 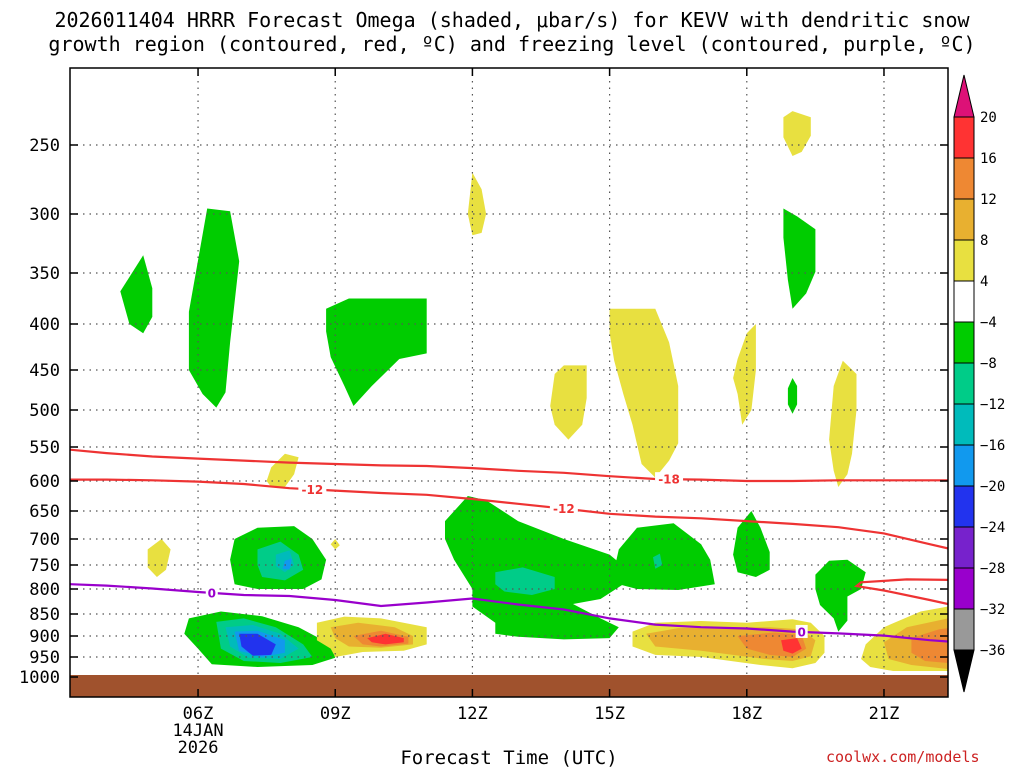 I want to click on colorbar-label-9: −20, so click(x=992, y=487).